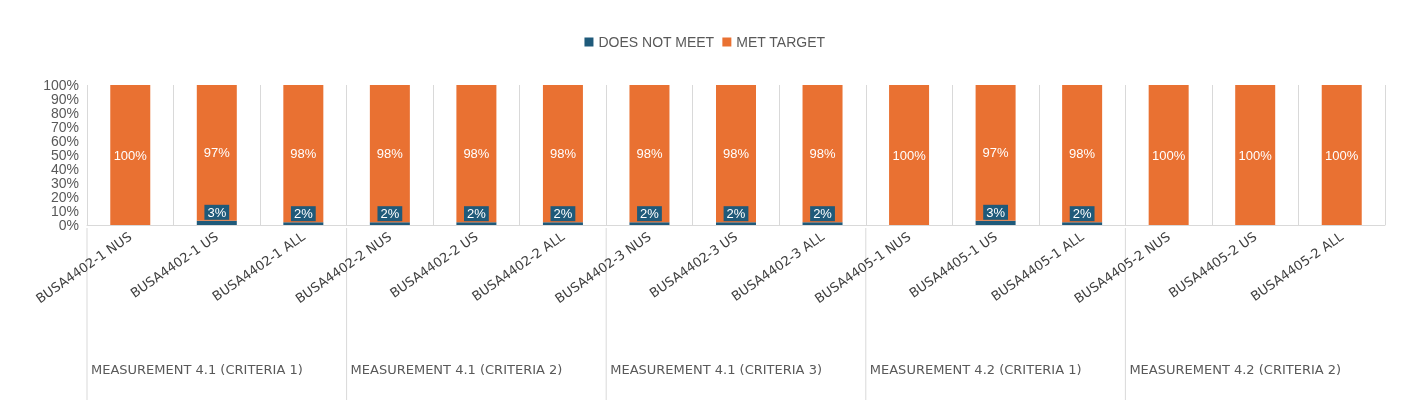 The width and height of the screenshot is (1410, 403). Describe the element at coordinates (716, 369) in the screenshot. I see `text: MEASUREMENT 4.1 (CRITERIA 3)` at that location.